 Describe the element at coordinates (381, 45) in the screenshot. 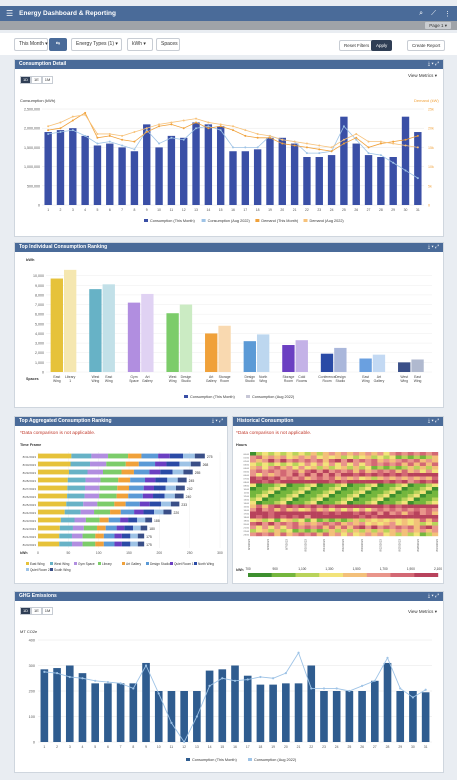

I see `apply-button: Apply` at that location.